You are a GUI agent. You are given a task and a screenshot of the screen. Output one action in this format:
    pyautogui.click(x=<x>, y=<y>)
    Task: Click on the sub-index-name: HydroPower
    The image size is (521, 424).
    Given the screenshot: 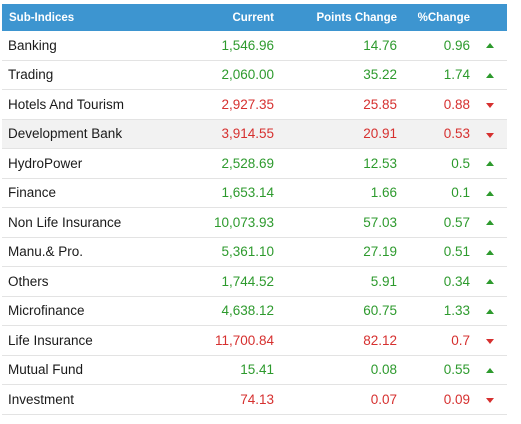 What is the action you would take?
    pyautogui.click(x=45, y=163)
    